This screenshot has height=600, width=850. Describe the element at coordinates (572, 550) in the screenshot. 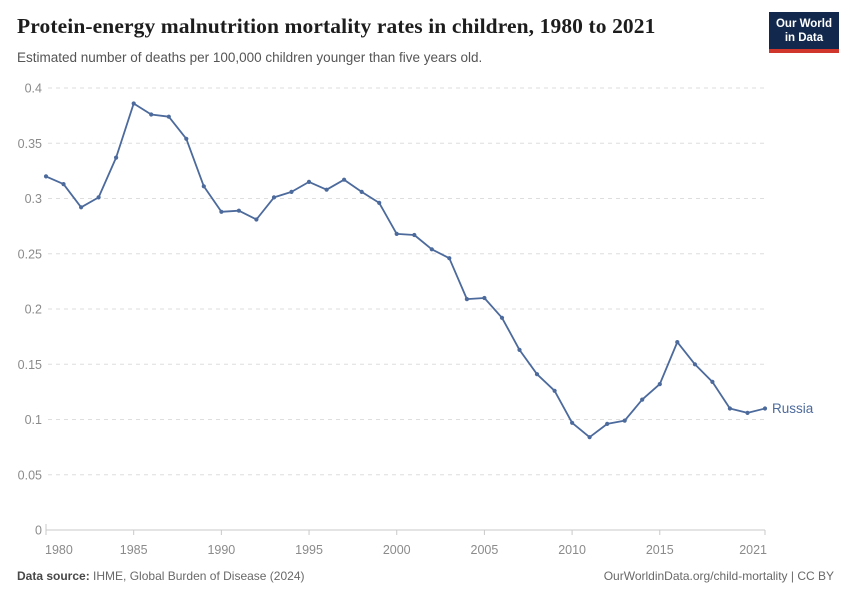

I see `x-tick-label: 2010` at that location.